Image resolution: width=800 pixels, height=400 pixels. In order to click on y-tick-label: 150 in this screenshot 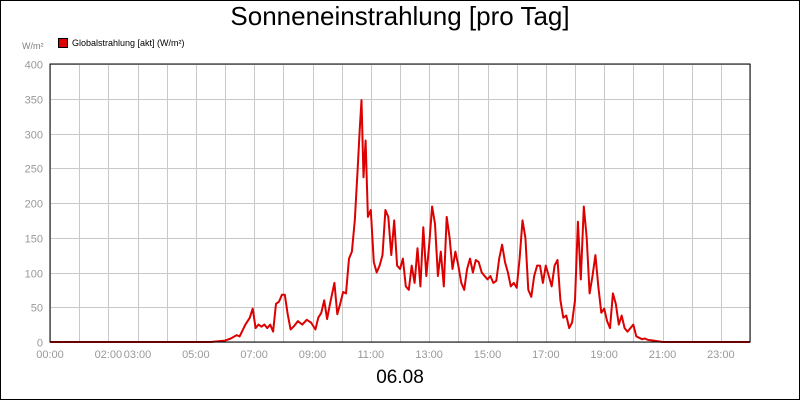, I will do `click(34, 240)`.